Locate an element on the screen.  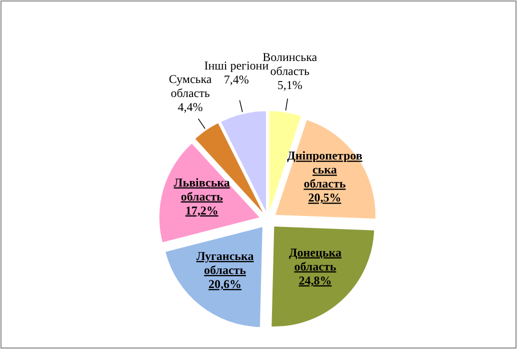
slice-label: Сумська область is located at coordinates (190, 86).